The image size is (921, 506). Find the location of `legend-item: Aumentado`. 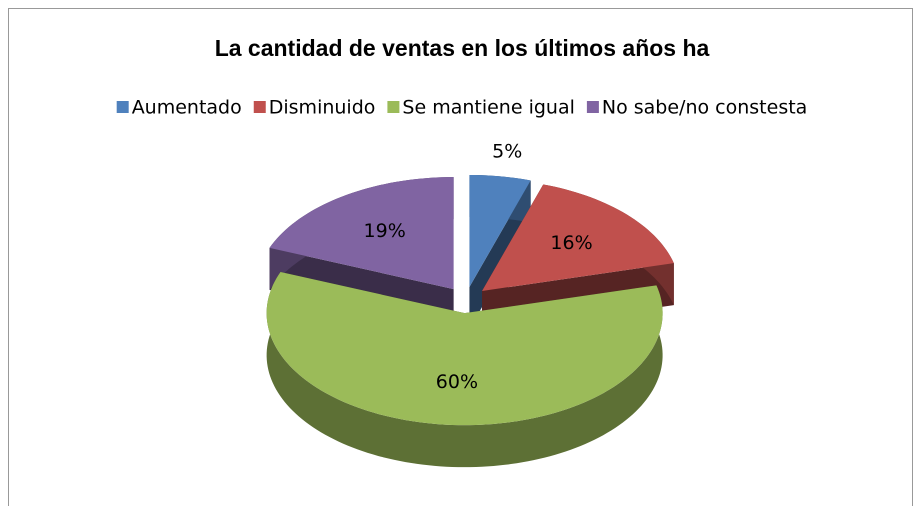

legend-item: Aumentado is located at coordinates (179, 108).